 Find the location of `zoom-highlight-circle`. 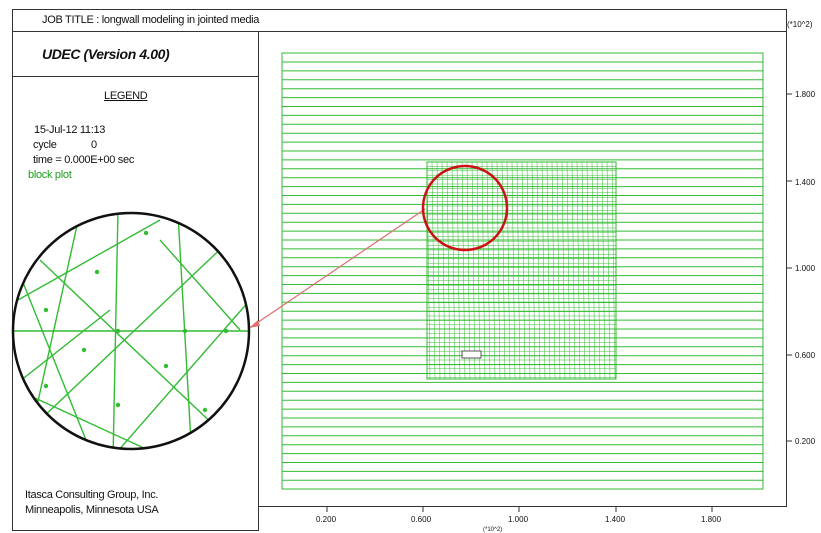

zoom-highlight-circle is located at coordinates (465, 208).